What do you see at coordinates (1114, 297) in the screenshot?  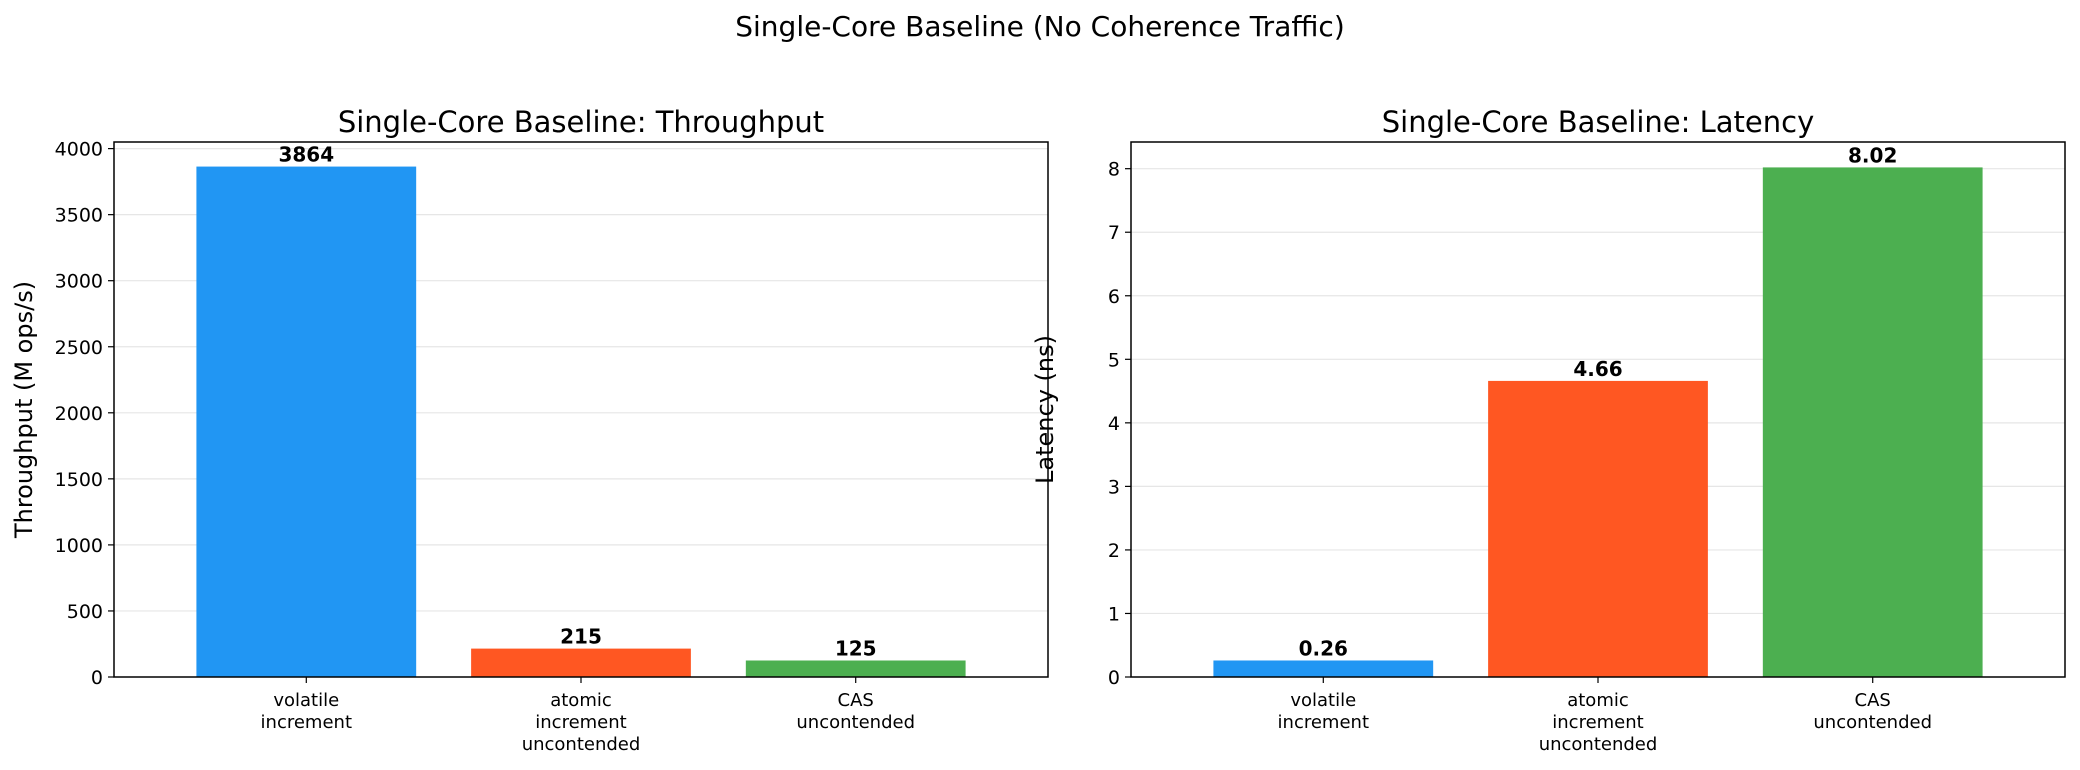 I see `latency-ytick-label: 6` at bounding box center [1114, 297].